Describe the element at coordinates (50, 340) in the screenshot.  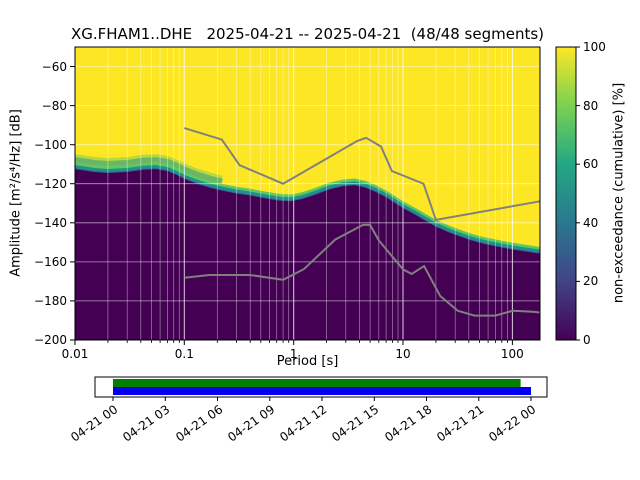
I see `y-tick-label: −200` at that location.